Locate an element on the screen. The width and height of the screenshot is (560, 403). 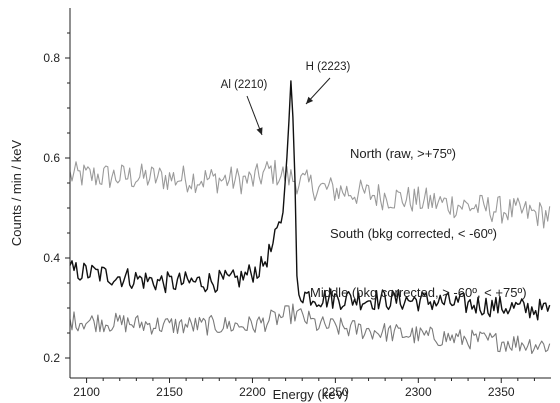
series-label-1: South (bkg corrected, < -60º) is located at coordinates (413, 233).